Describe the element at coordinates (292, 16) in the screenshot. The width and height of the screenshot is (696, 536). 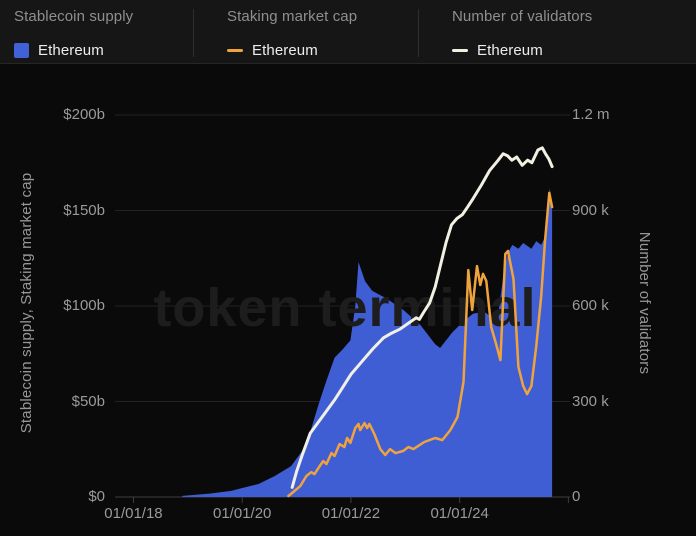
I see `legend-title-staking-market-cap: Staking market cap` at that location.